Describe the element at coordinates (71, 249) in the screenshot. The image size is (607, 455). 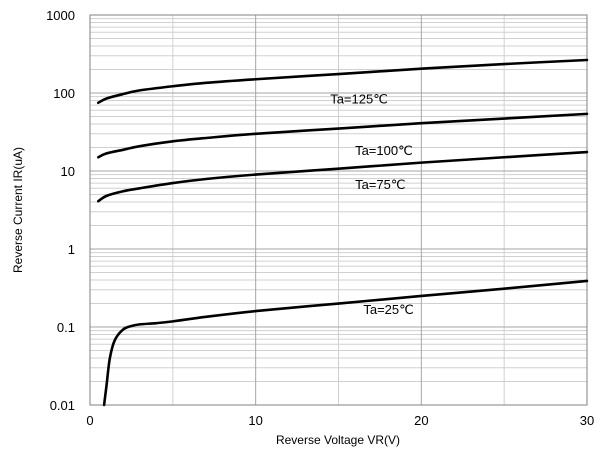
I see `y-tick-label: 1` at that location.